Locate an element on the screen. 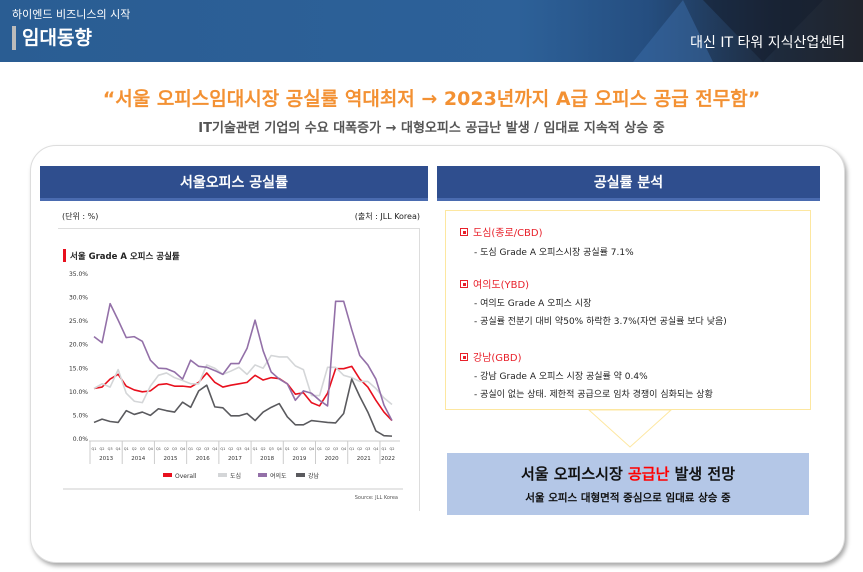  legend-label: 강남 is located at coordinates (314, 476).